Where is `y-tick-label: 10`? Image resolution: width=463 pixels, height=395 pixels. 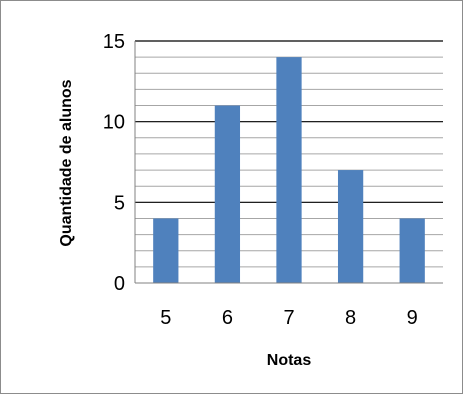 y-tick-label: 10 is located at coordinates (114, 123).